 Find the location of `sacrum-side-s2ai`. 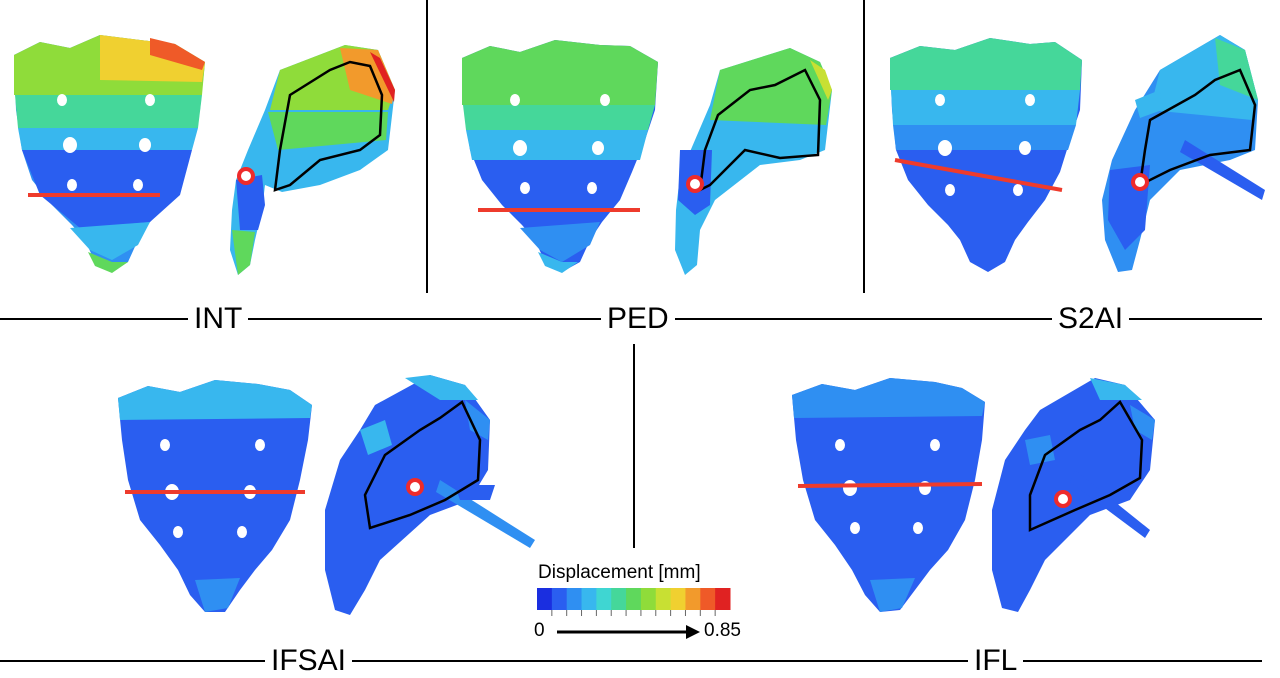

sacrum-side-s2ai is located at coordinates (1183, 153).